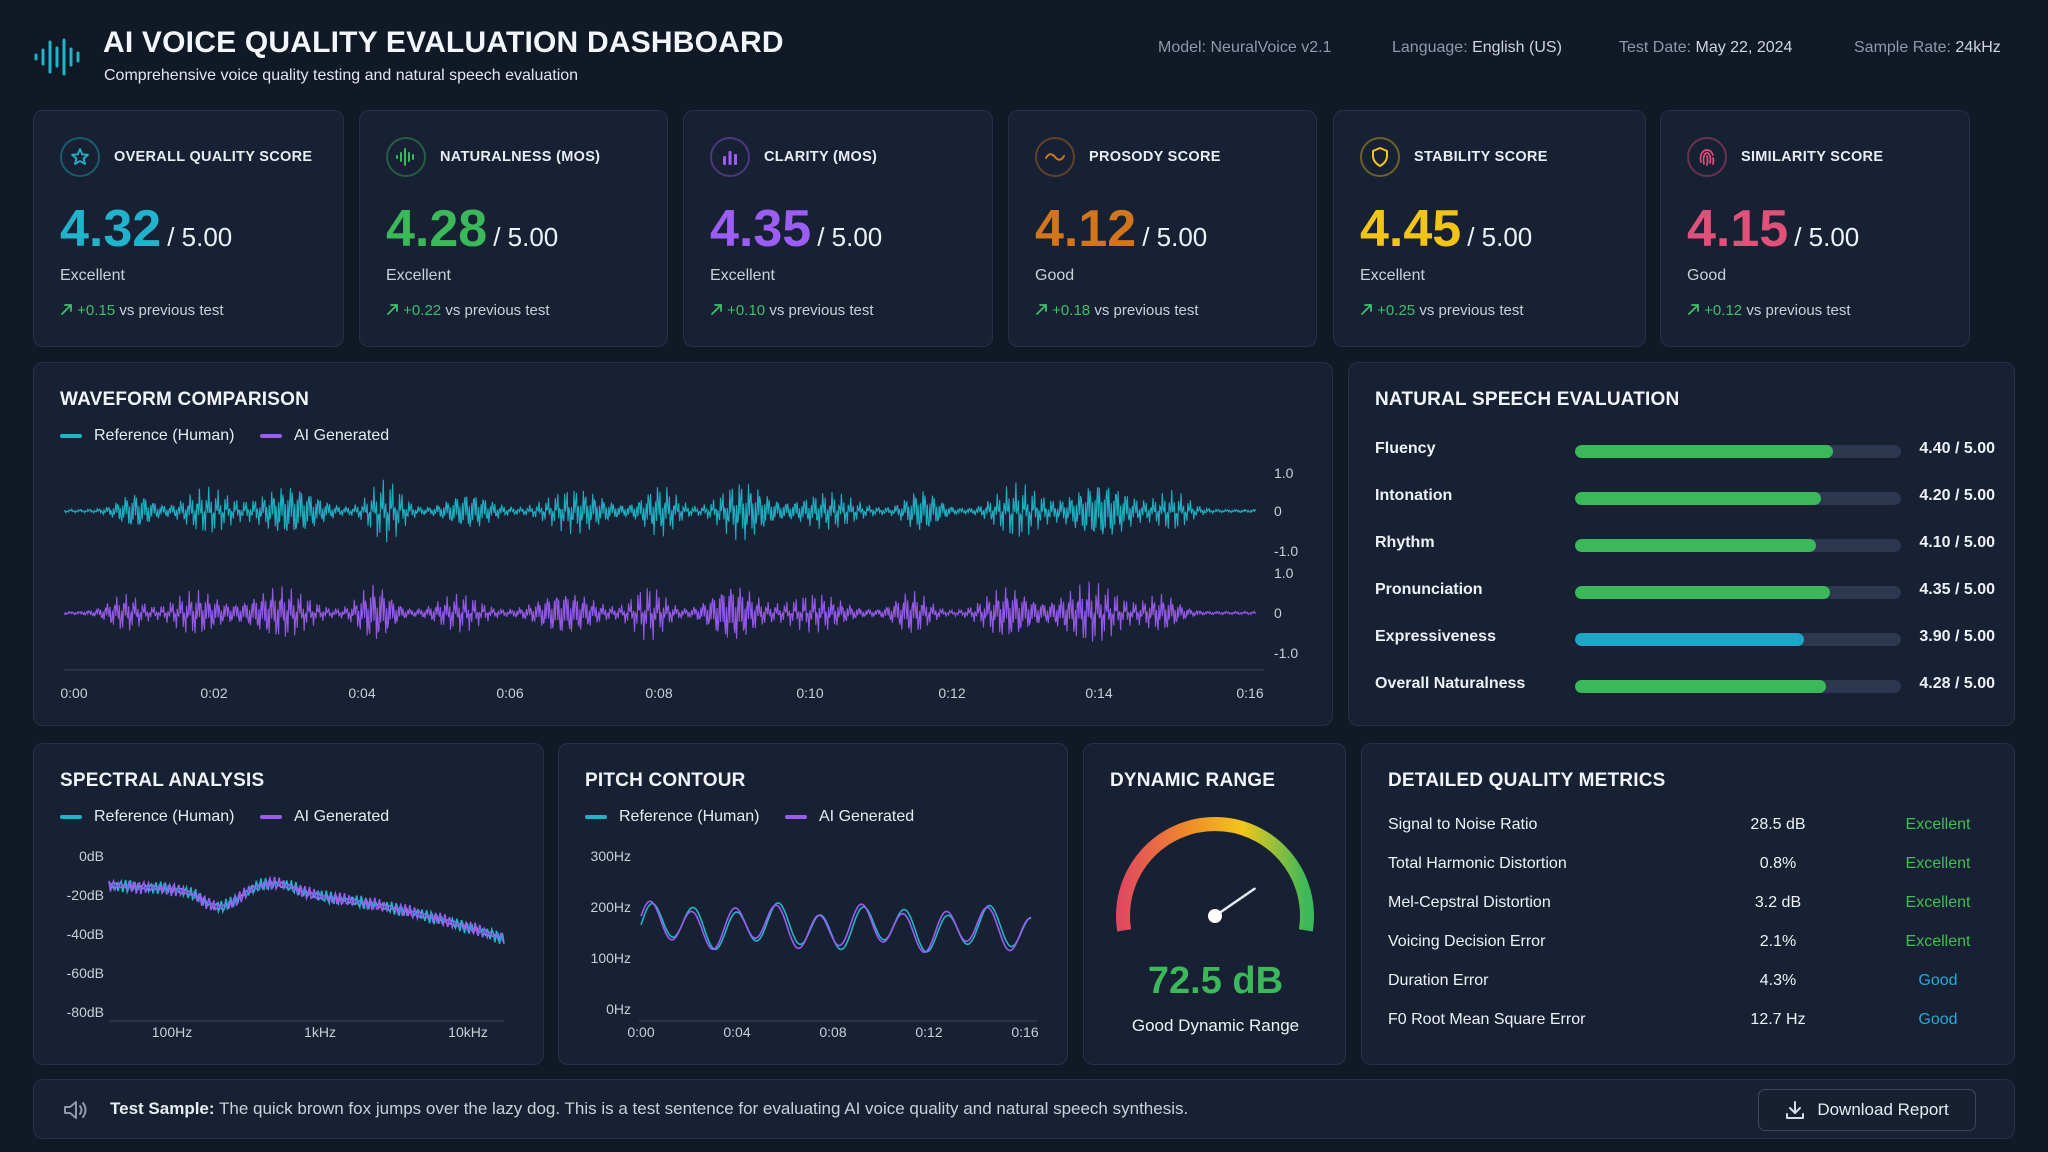 This screenshot has height=1152, width=2048. What do you see at coordinates (472, 229) in the screenshot?
I see `score-card-value: 4.28/ 5.00` at bounding box center [472, 229].